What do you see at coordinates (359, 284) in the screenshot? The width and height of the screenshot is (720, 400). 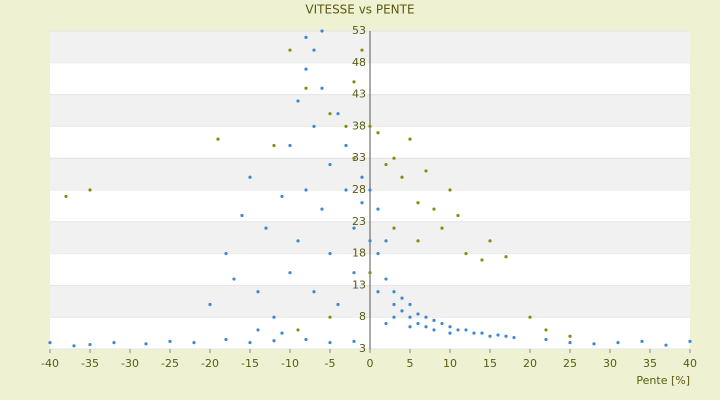 I see `y-tick-label: 13` at bounding box center [359, 284].